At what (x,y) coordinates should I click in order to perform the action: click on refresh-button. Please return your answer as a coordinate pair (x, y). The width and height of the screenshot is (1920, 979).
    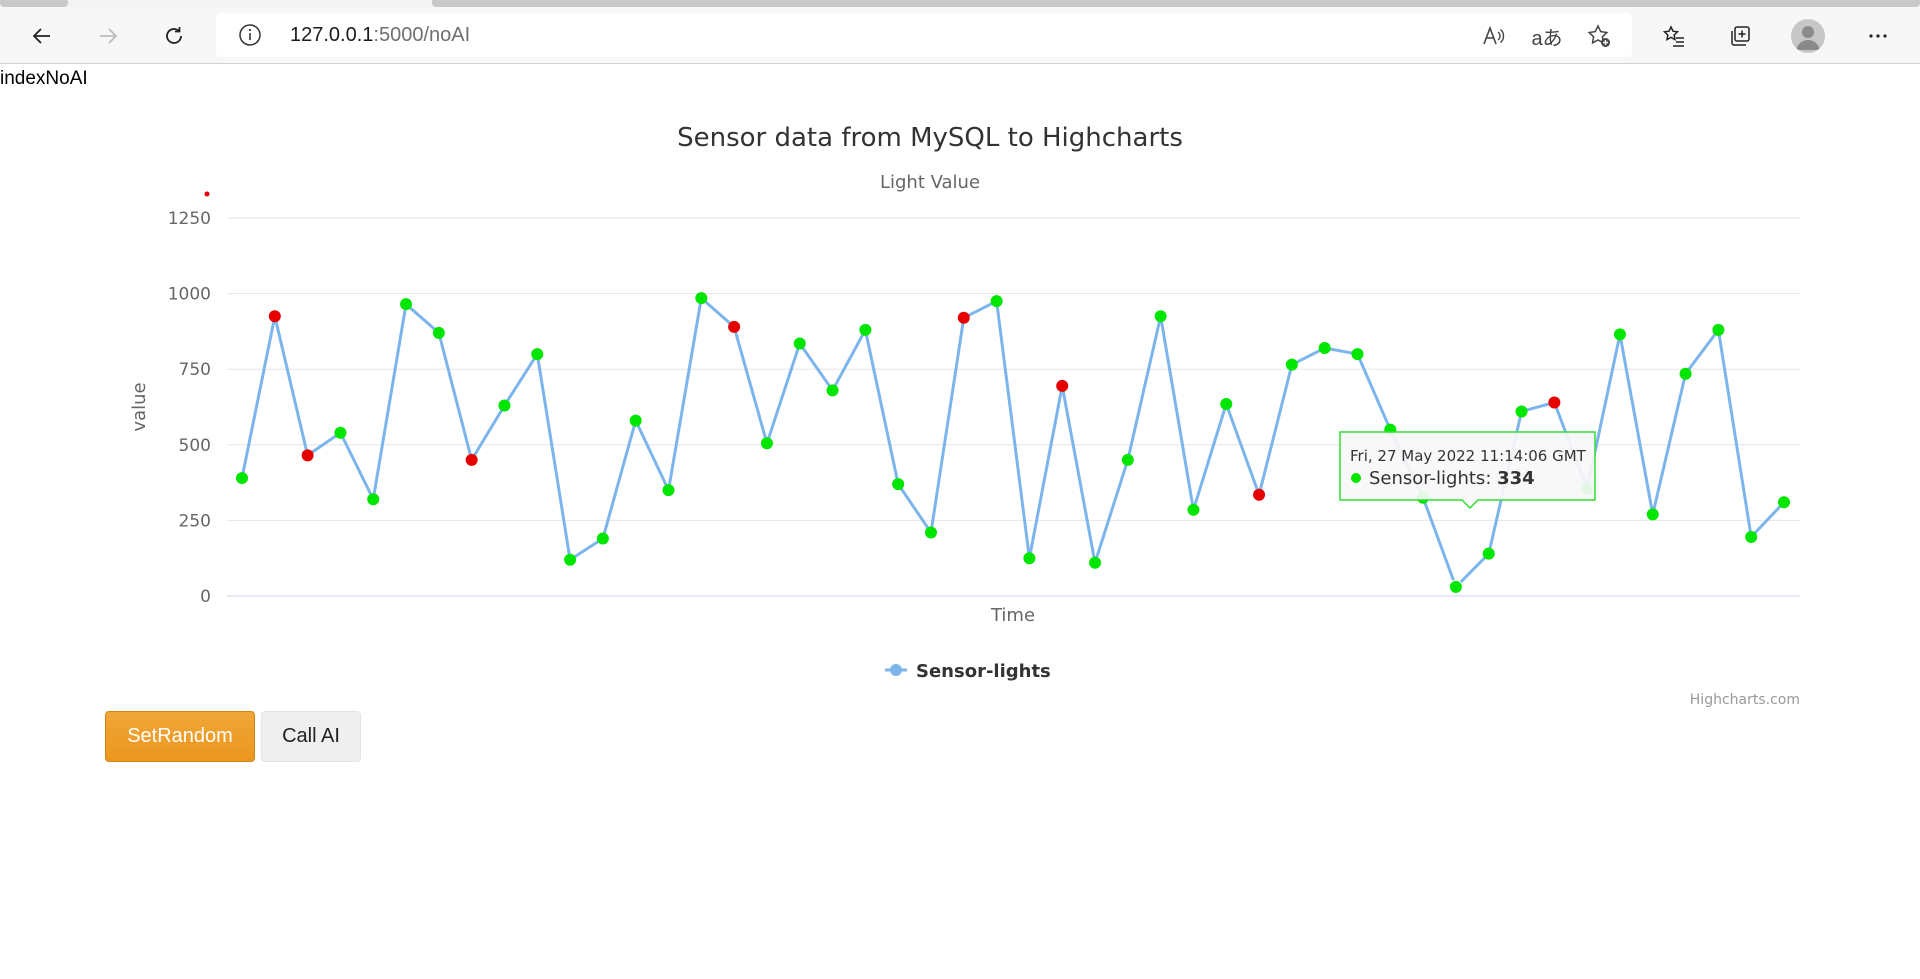
    Looking at the image, I should click on (174, 36).